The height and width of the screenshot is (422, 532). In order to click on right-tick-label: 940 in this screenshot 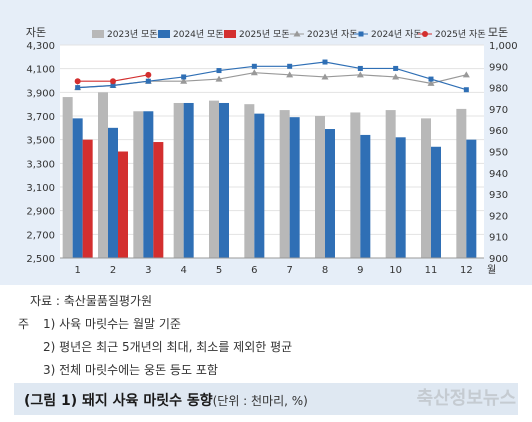, I will do `click(498, 174)`.